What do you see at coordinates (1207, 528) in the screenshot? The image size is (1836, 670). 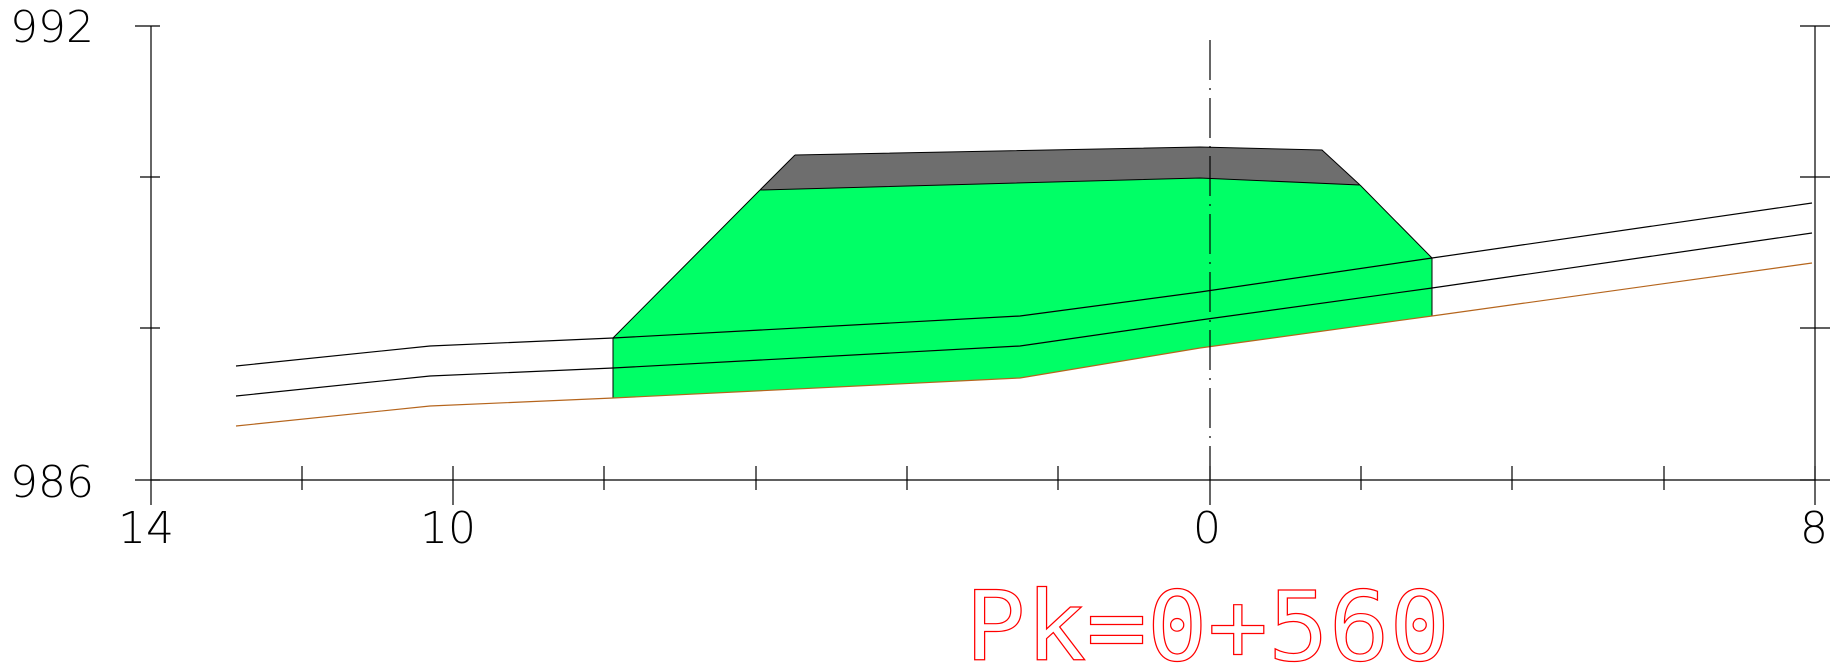 I see `offset-center-label: 0` at bounding box center [1207, 528].